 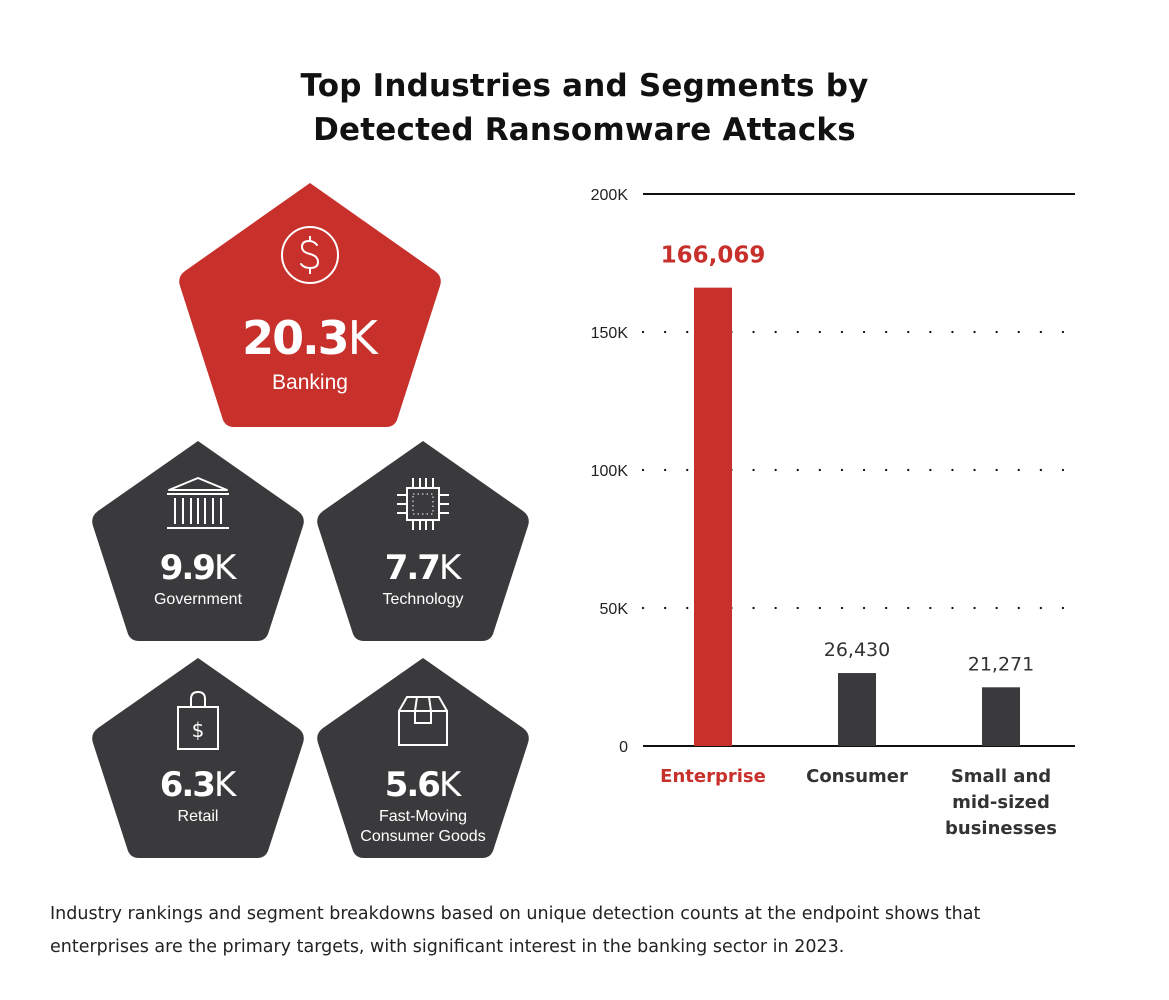 I want to click on bar-value-label: 26,430, so click(x=857, y=650).